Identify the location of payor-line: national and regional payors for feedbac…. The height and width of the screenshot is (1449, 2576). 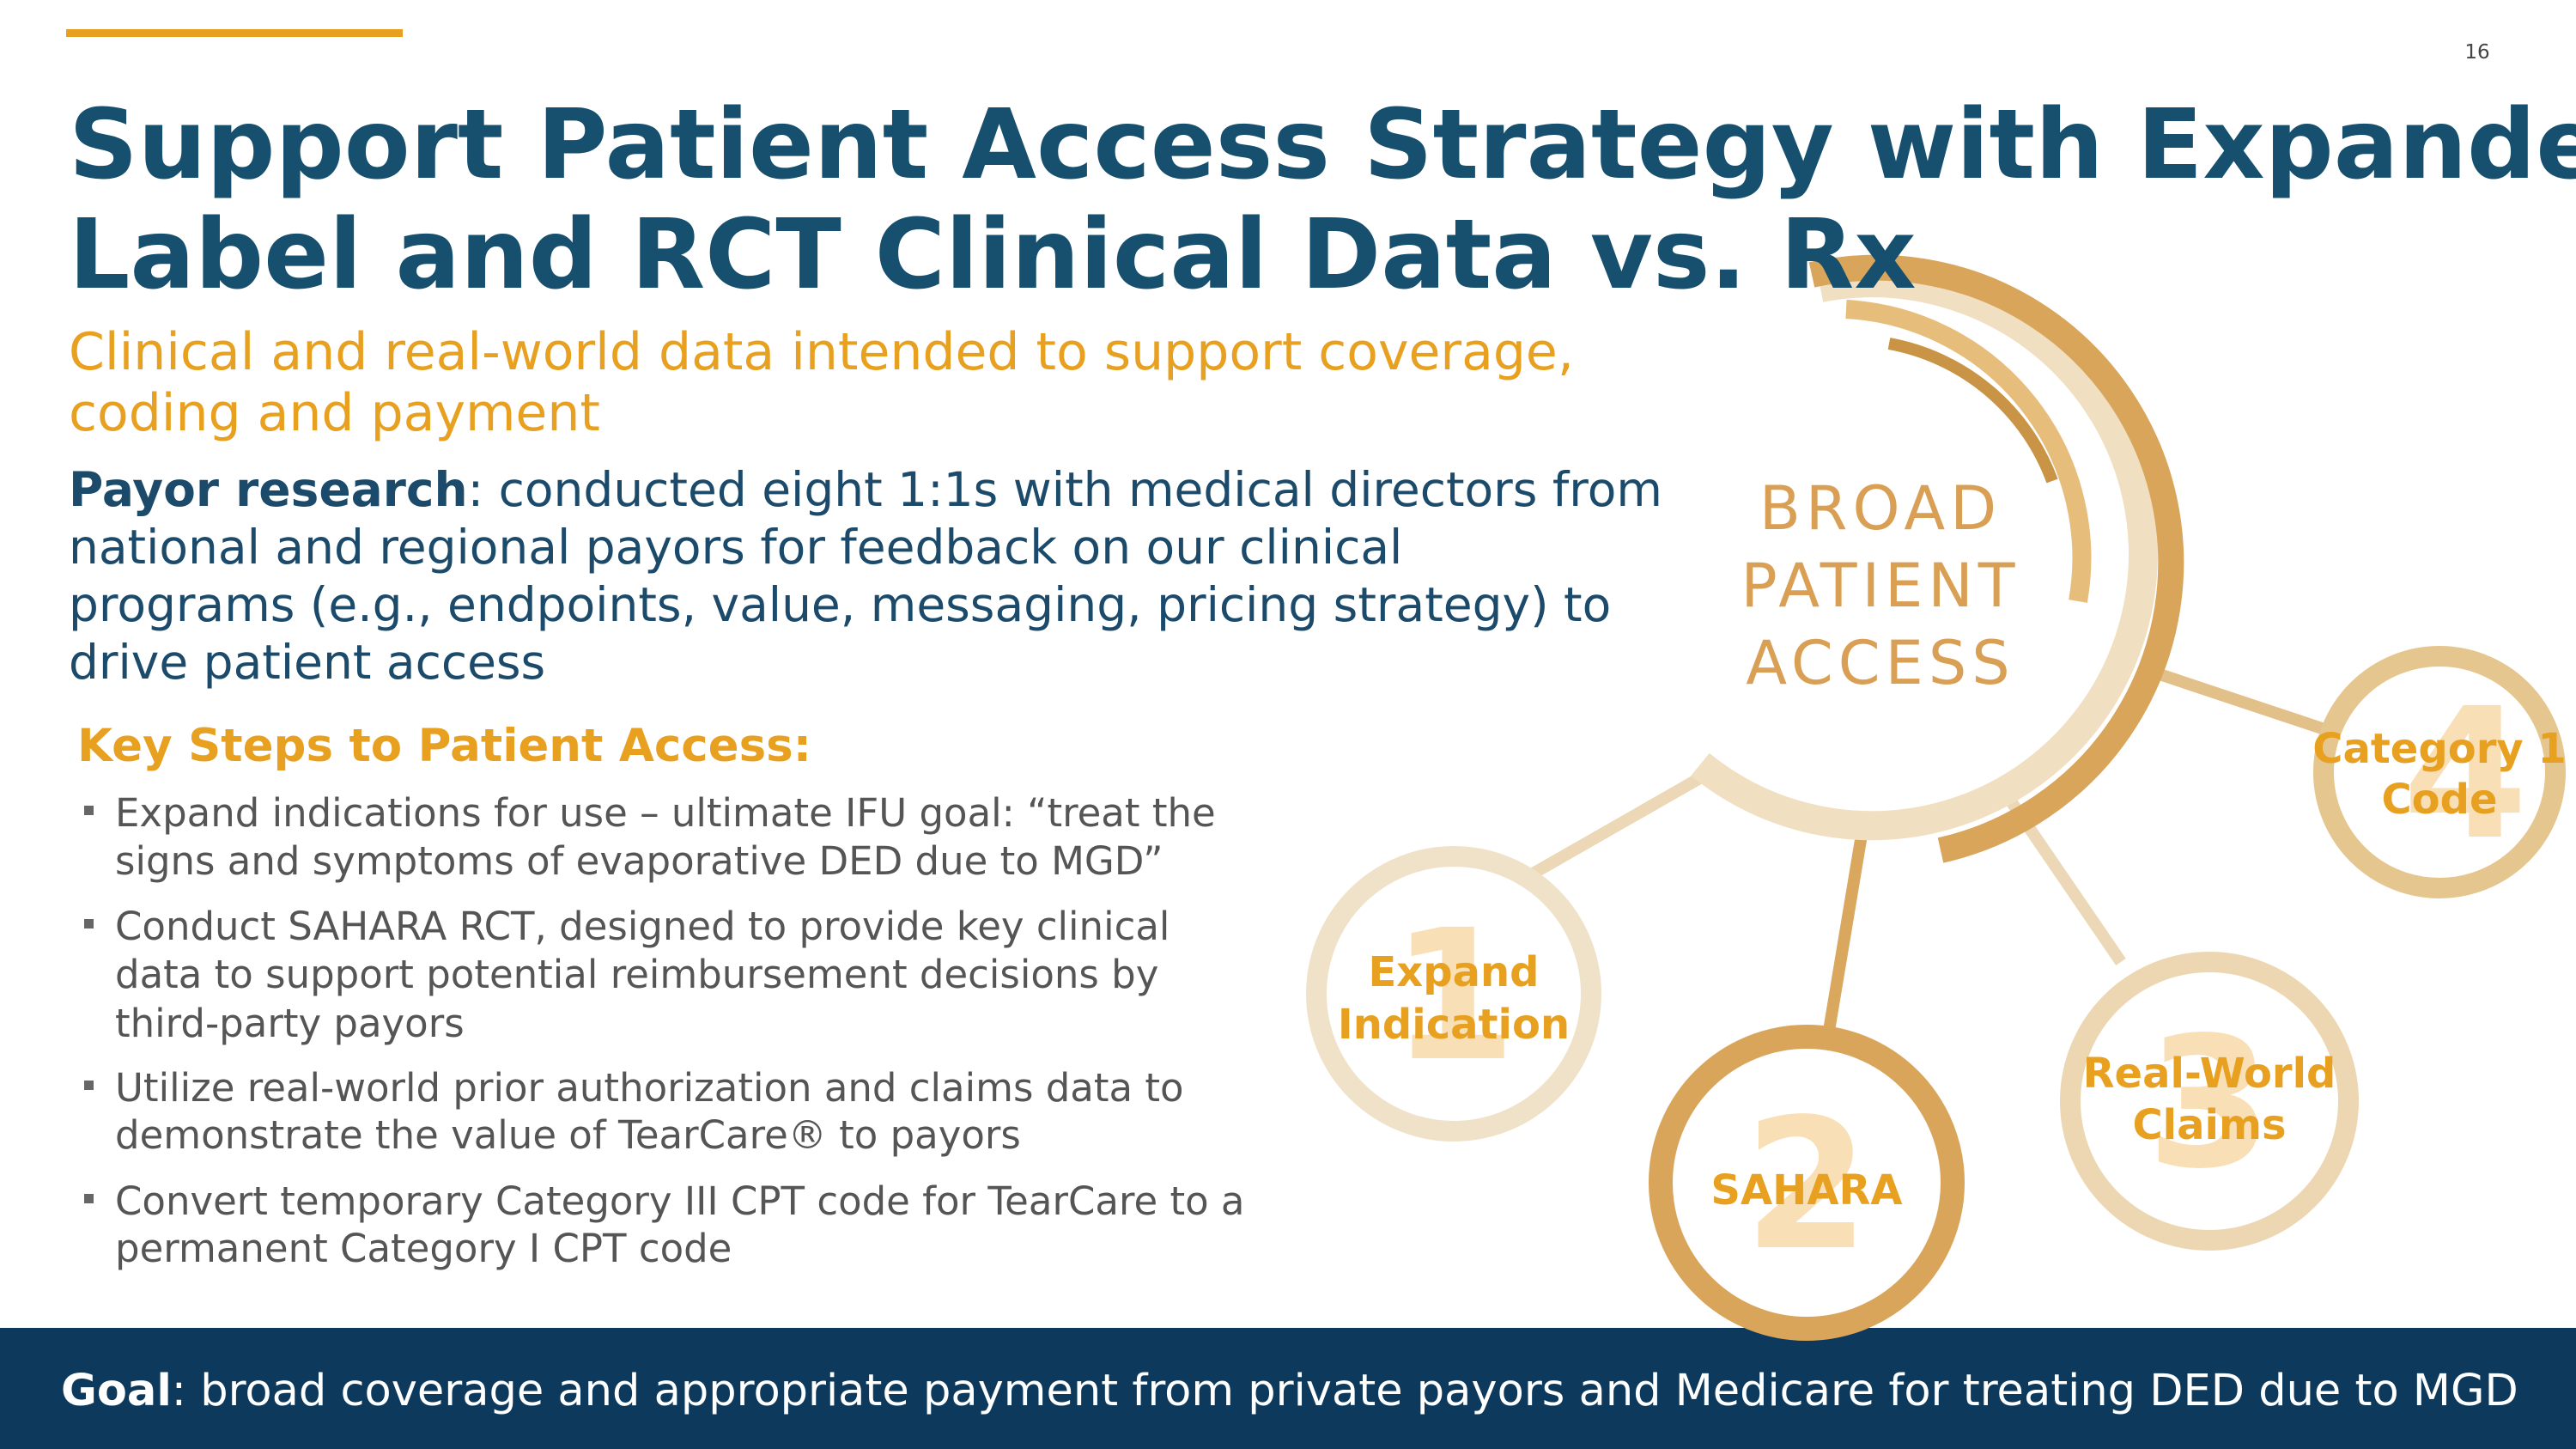
(735, 547).